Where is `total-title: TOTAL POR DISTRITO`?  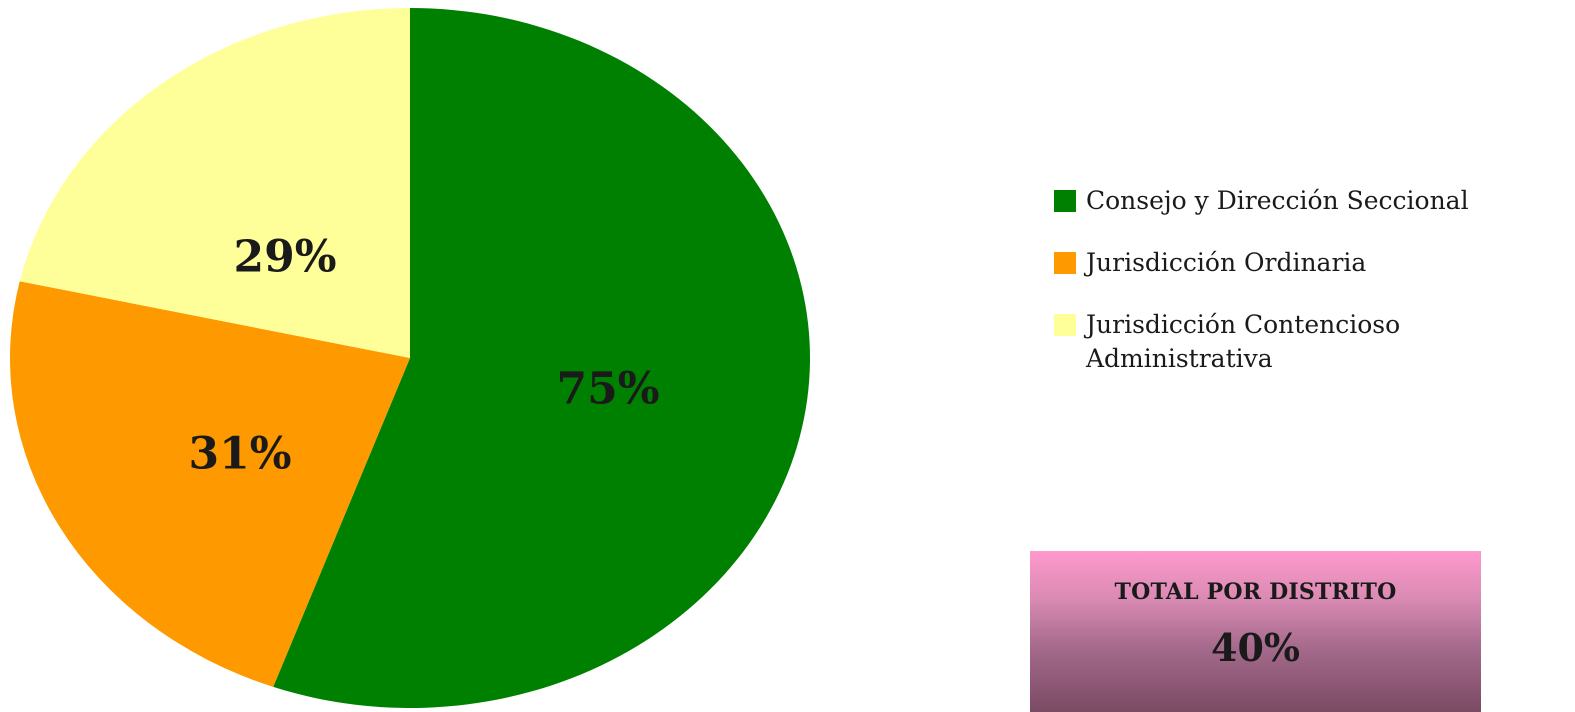
total-title: TOTAL POR DISTRITO is located at coordinates (1255, 592).